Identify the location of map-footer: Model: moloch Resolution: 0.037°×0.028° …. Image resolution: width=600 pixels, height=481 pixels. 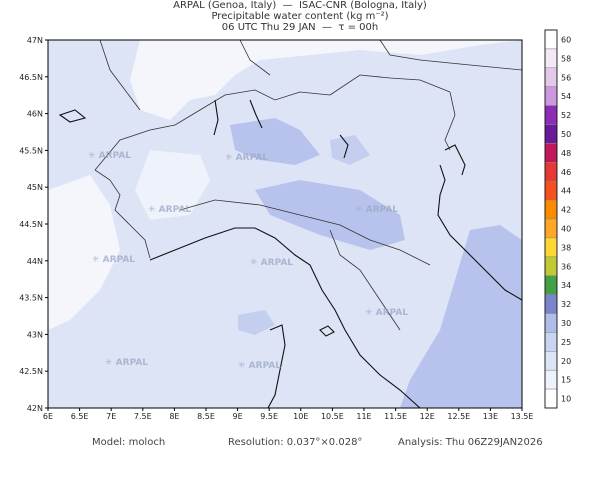
(300, 459).